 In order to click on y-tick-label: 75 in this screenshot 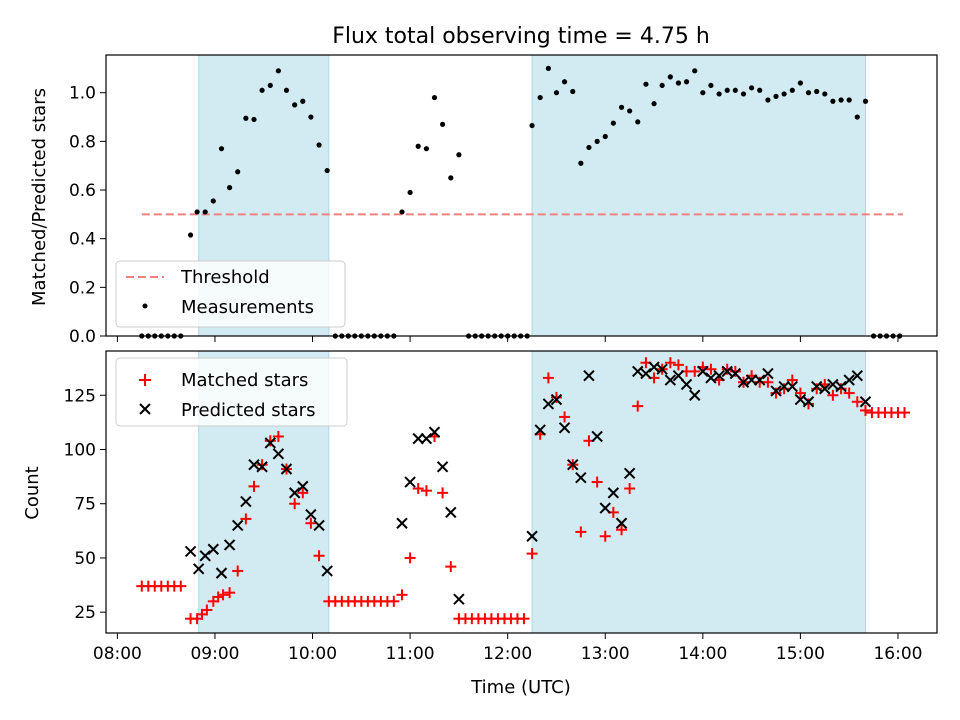, I will do `click(85, 505)`.